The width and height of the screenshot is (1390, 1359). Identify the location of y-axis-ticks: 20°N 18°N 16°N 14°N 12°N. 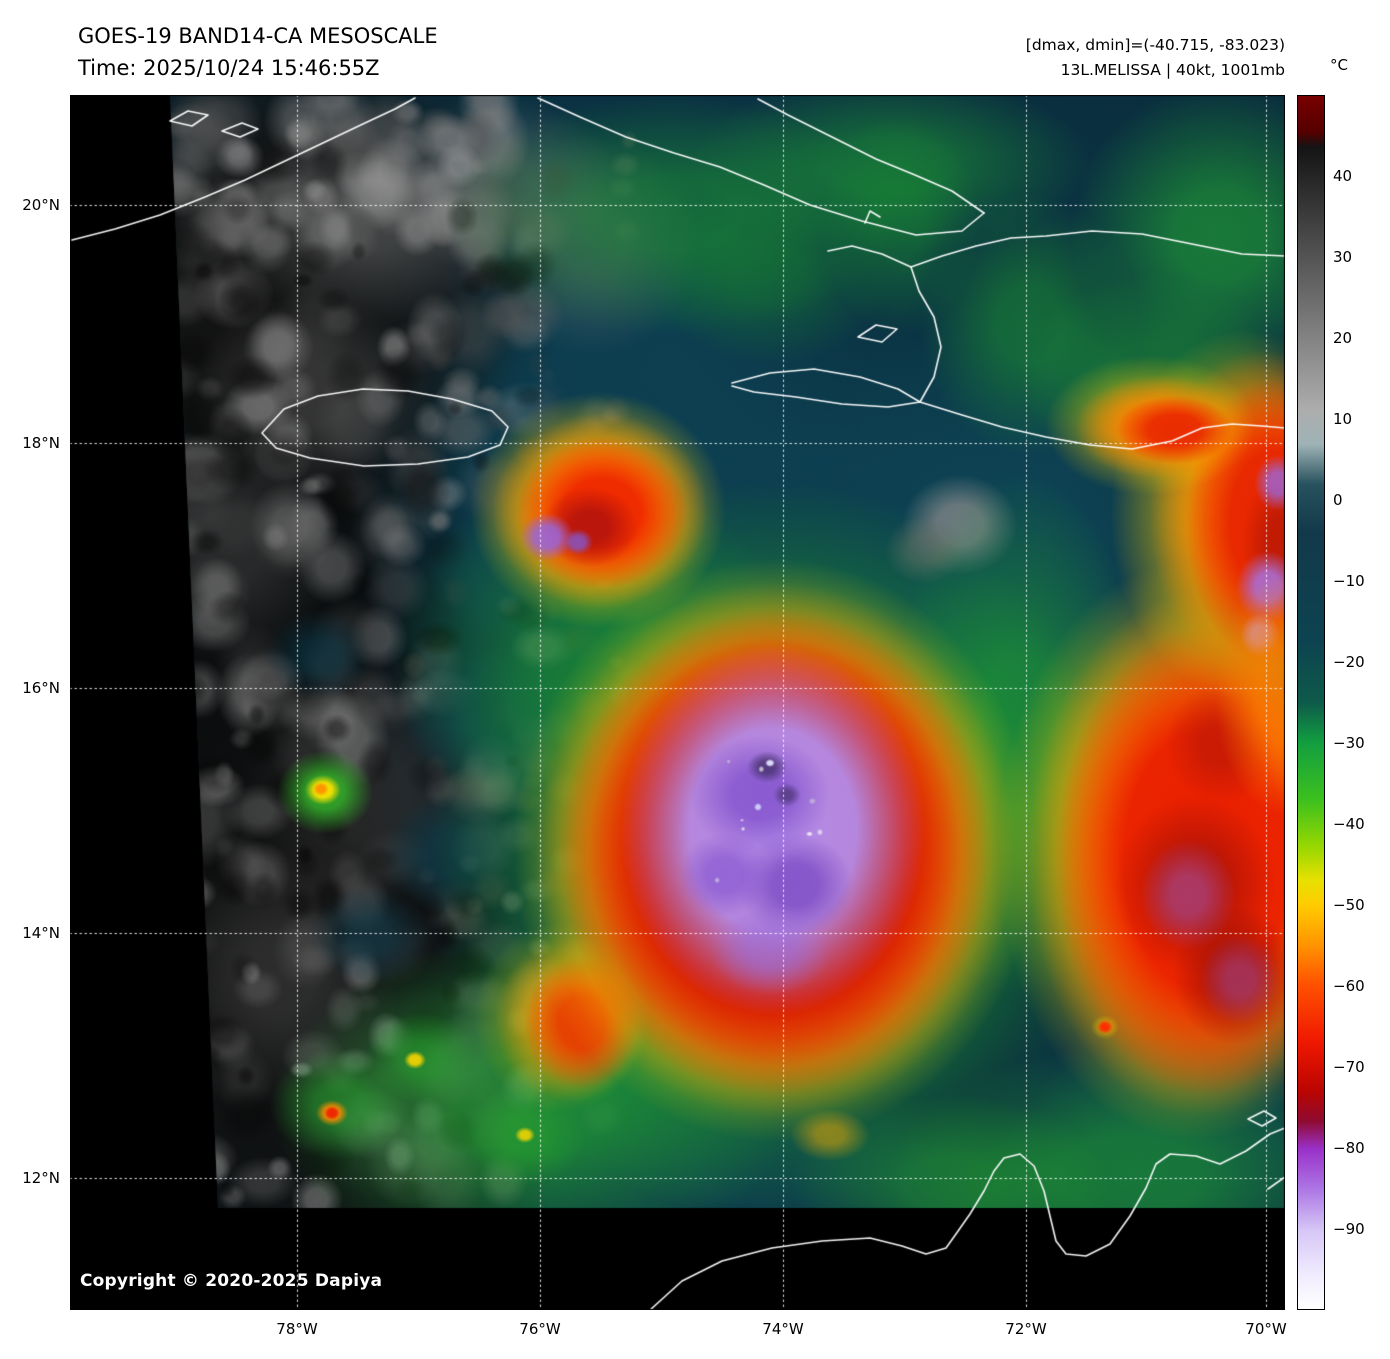
(31, 702).